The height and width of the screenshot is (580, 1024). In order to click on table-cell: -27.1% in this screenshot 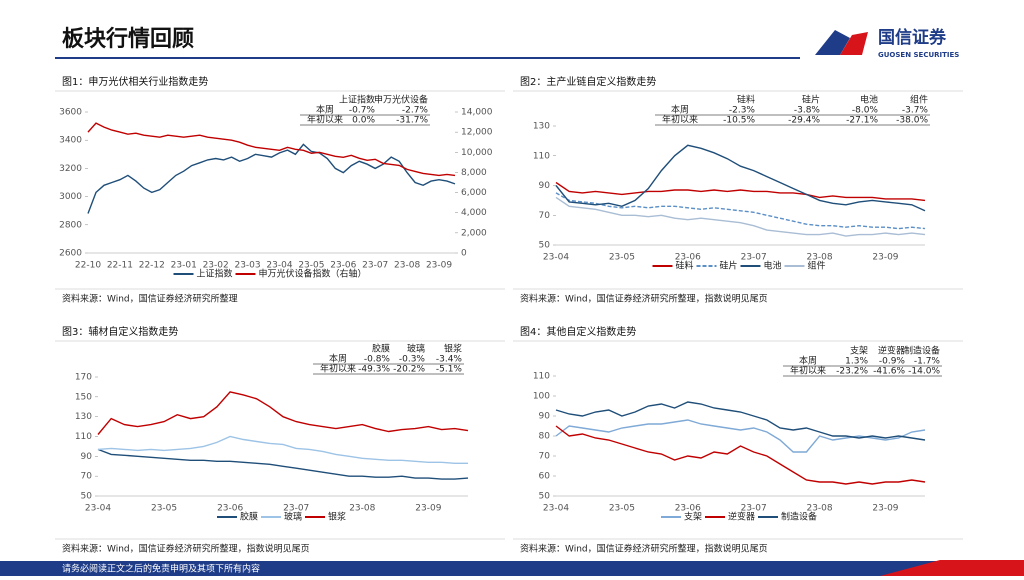, I will do `click(862, 121)`.